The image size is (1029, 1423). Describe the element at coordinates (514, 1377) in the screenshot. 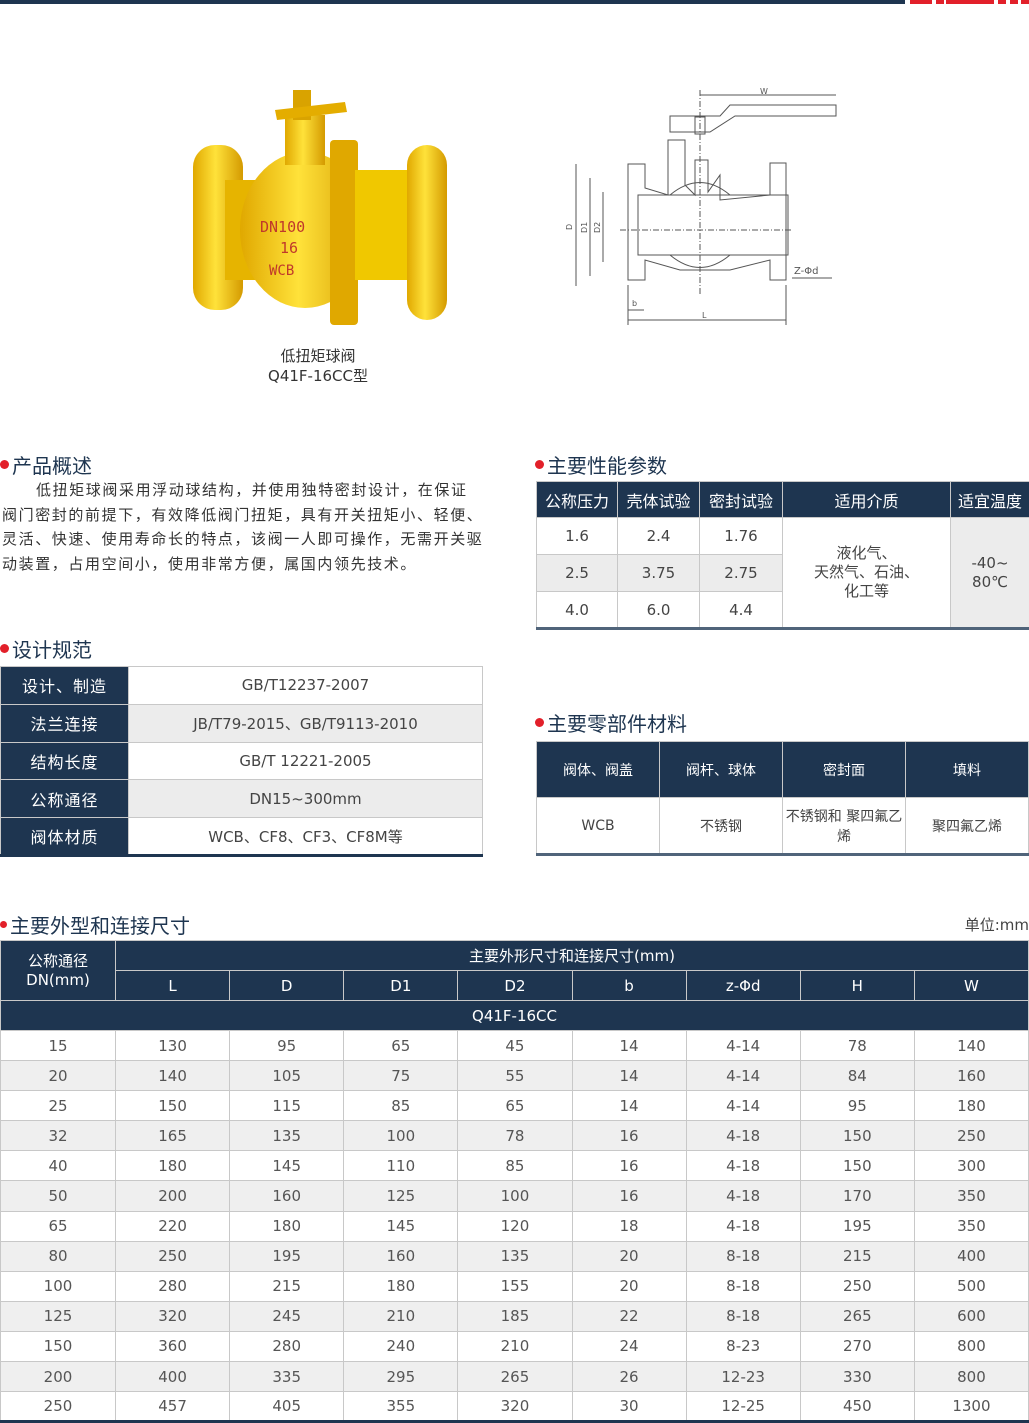

I see `table-row: 200 400 335 295 265 26 12-23 330 800` at that location.